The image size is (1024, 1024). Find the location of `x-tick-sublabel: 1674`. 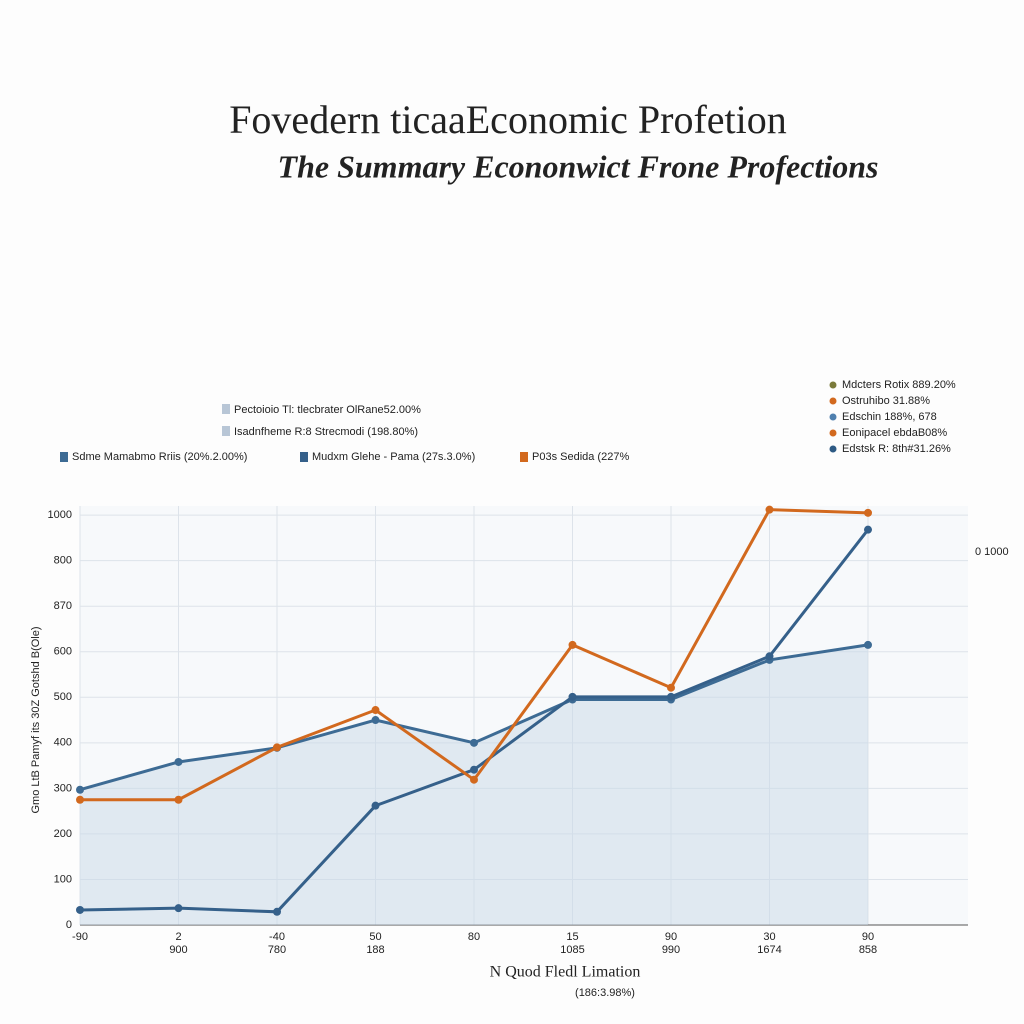

x-tick-sublabel: 1674 is located at coordinates (769, 950).